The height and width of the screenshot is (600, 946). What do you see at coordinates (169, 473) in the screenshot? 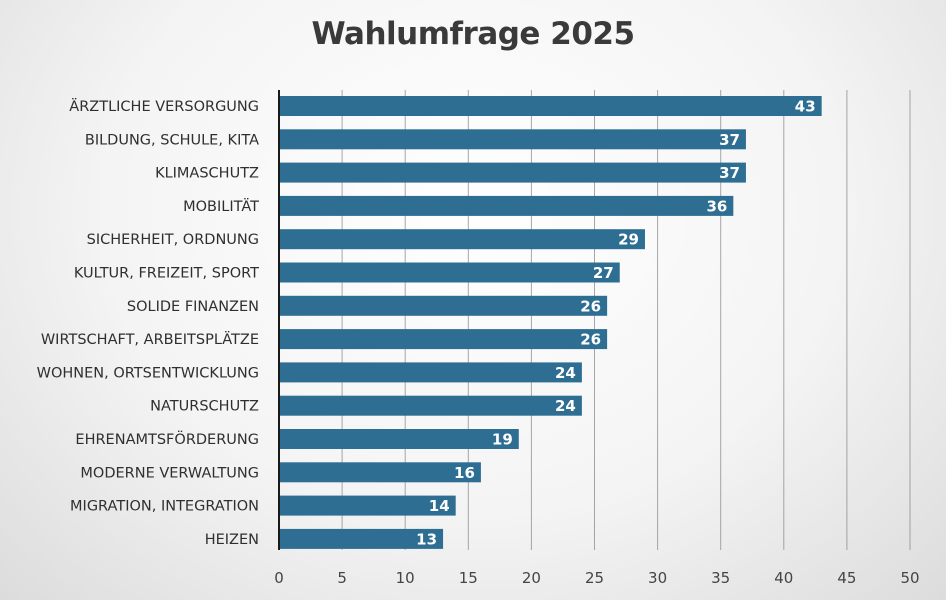
I see `category-label: MODERNE VERWALTUNG` at bounding box center [169, 473].